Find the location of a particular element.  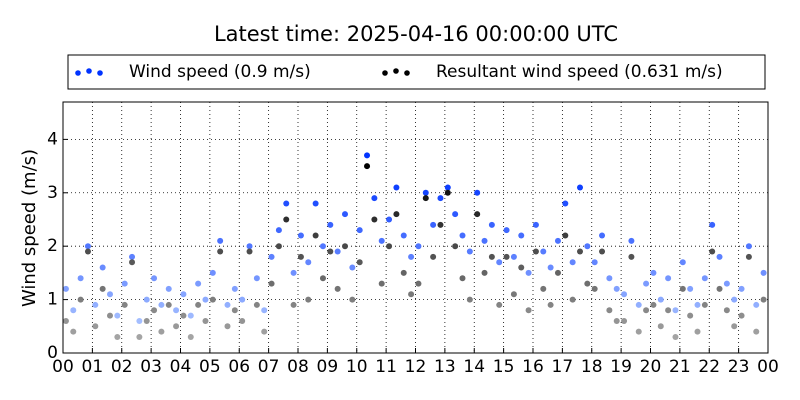

x-tick-label: 10 is located at coordinates (357, 367).